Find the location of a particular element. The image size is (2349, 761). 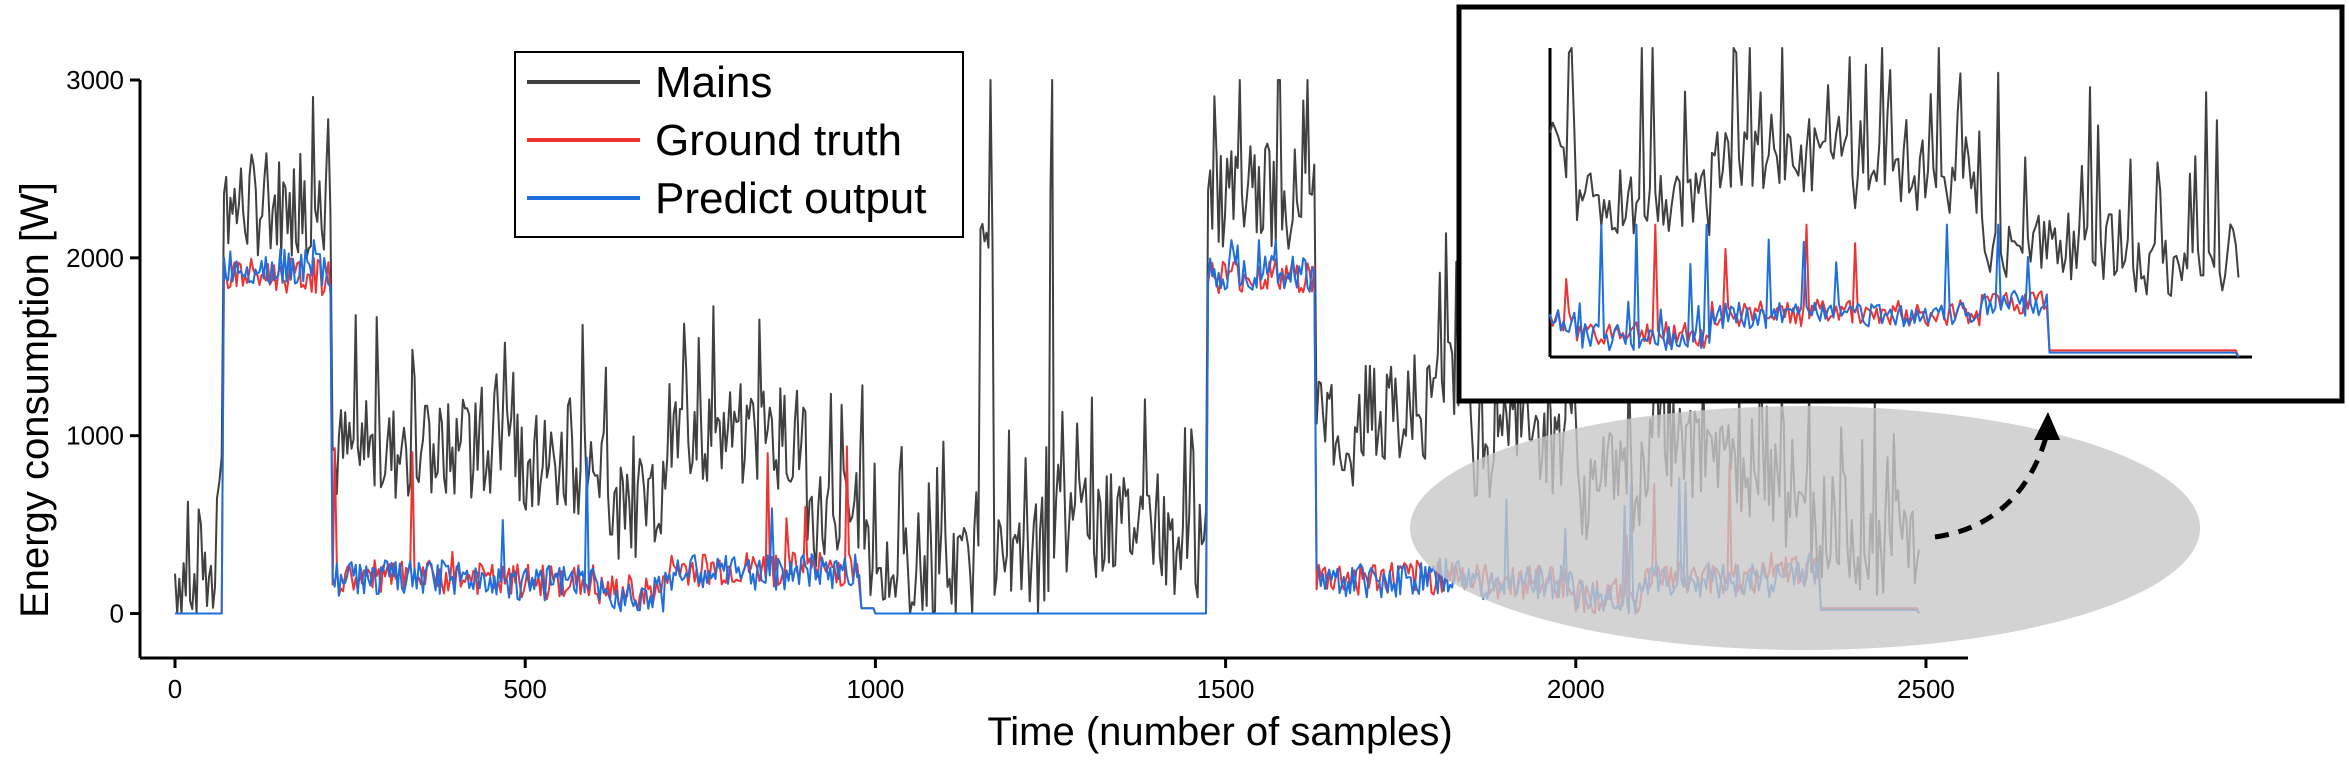

x-tick-label: 500 is located at coordinates (525, 689).